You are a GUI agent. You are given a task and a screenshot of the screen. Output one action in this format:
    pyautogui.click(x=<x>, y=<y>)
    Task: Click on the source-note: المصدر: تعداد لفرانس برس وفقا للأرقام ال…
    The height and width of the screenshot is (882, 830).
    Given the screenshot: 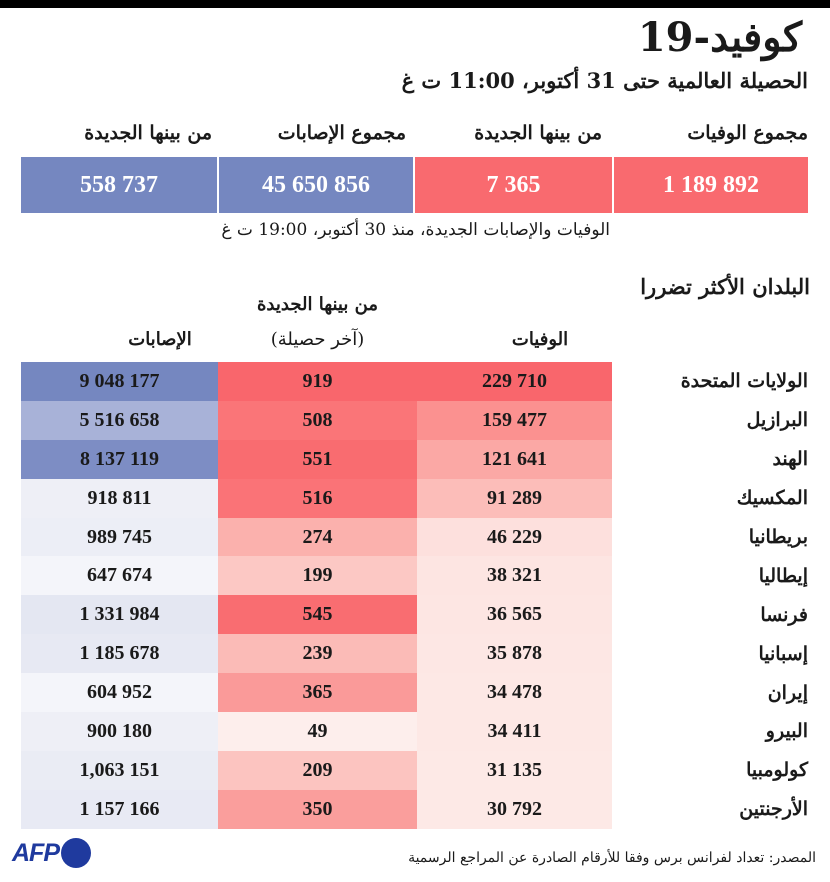 What is the action you would take?
    pyautogui.click(x=612, y=858)
    